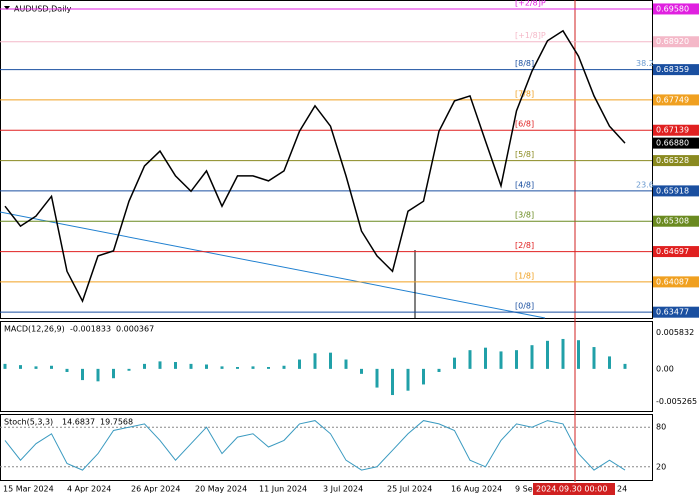 This screenshot has width=700, height=500. I want to click on cursor-date: 2024.09.30 00:00, so click(571, 489).